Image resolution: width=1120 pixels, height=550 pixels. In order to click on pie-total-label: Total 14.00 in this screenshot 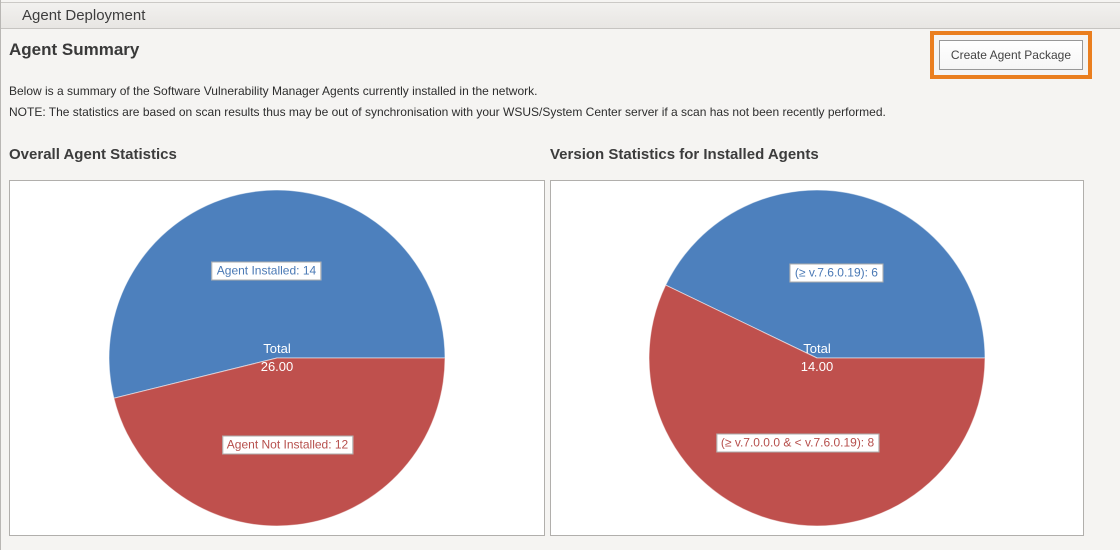, I will do `click(817, 358)`.